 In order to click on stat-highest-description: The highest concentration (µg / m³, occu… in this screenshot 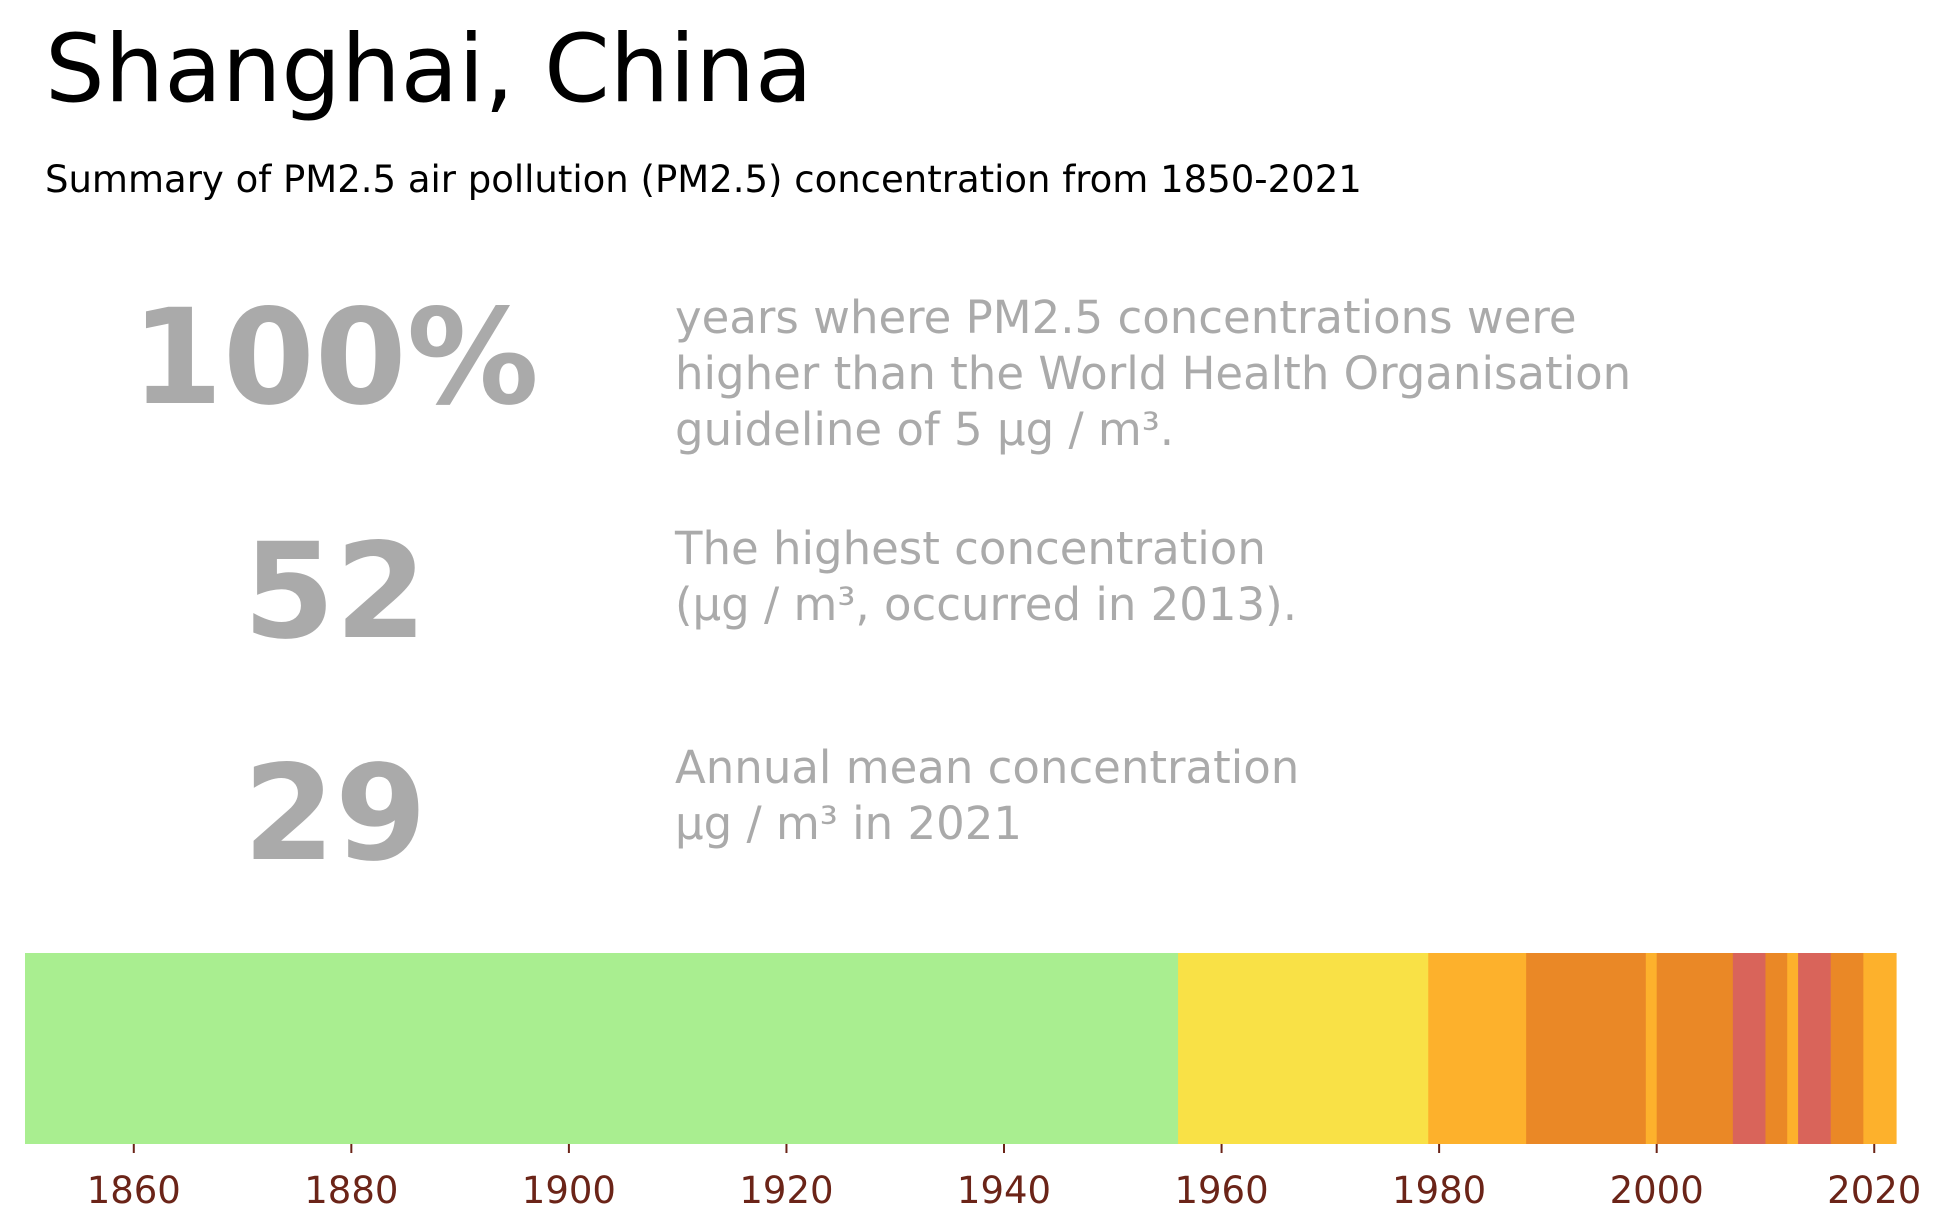, I will do `click(986, 577)`.